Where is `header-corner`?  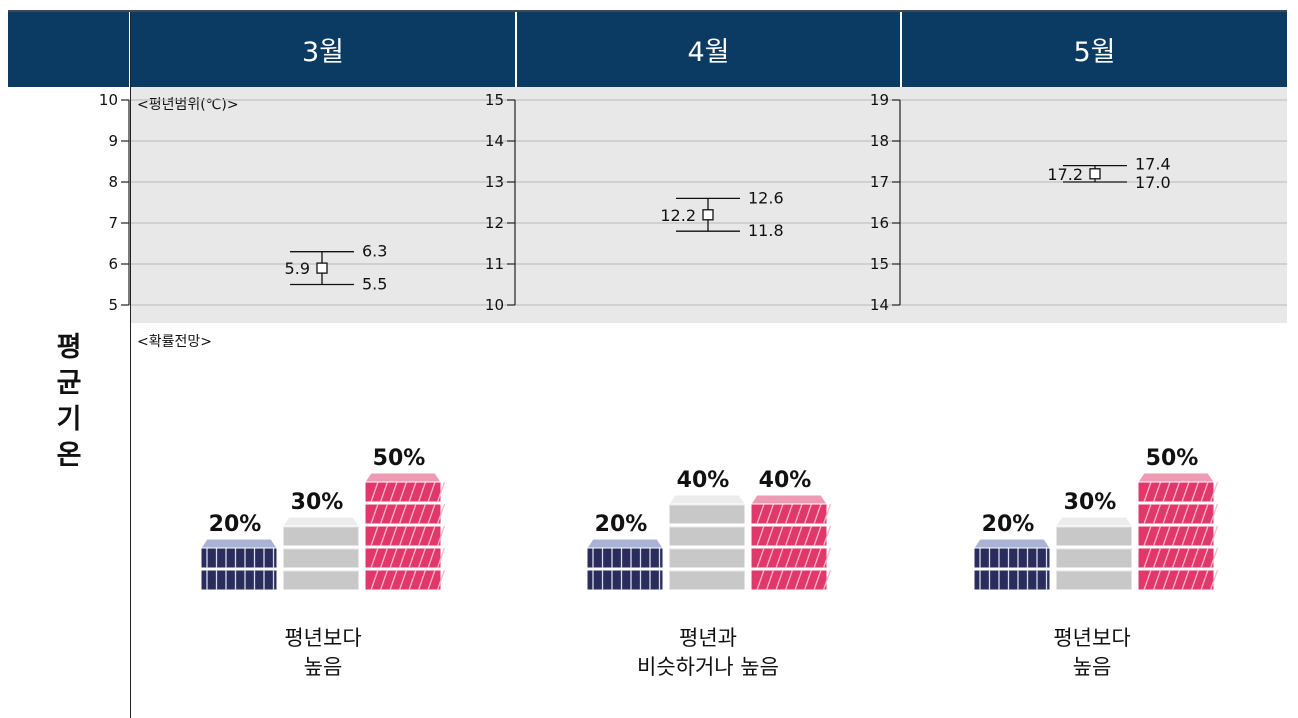 header-corner is located at coordinates (68, 49).